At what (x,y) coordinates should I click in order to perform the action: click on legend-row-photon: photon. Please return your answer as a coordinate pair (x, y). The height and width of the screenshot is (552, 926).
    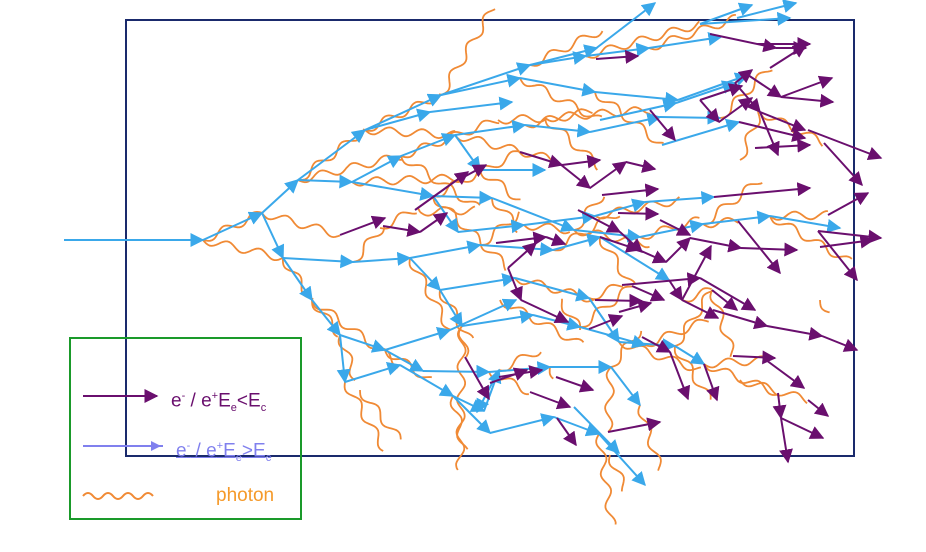
    Looking at the image, I should click on (185, 496).